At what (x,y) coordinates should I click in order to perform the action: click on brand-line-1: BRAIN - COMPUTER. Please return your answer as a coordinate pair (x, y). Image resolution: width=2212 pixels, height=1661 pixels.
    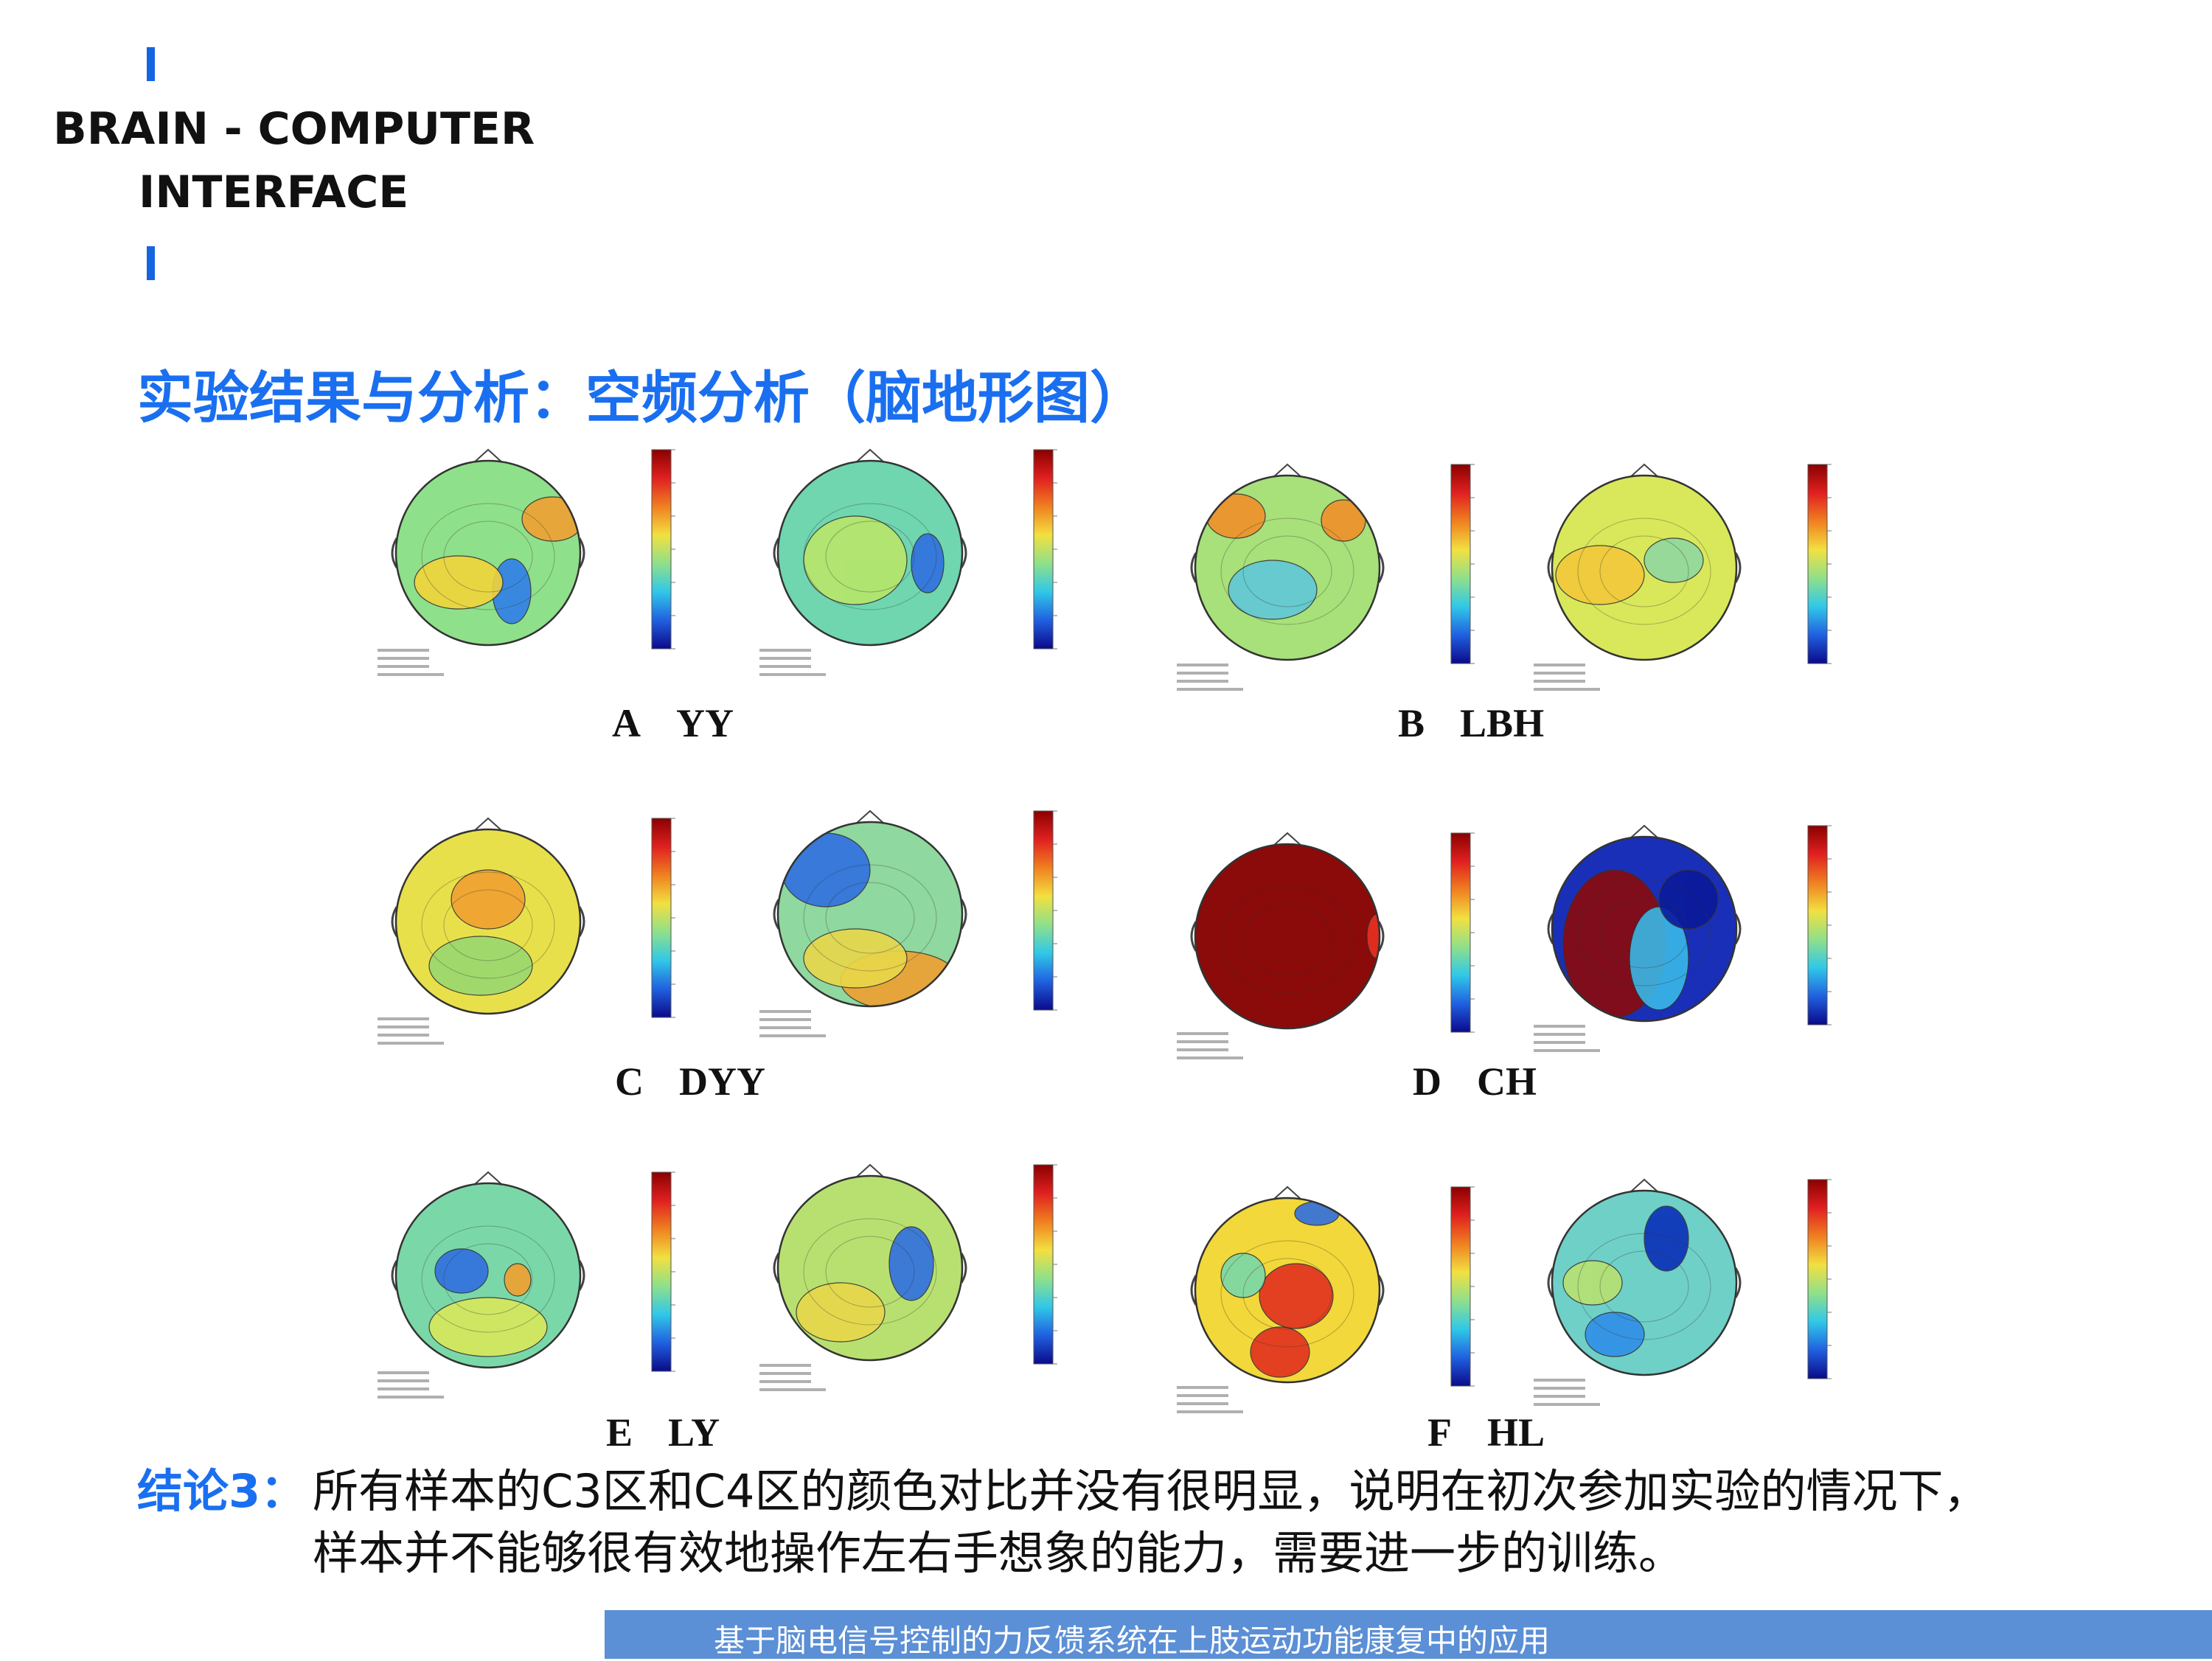
    Looking at the image, I should click on (294, 129).